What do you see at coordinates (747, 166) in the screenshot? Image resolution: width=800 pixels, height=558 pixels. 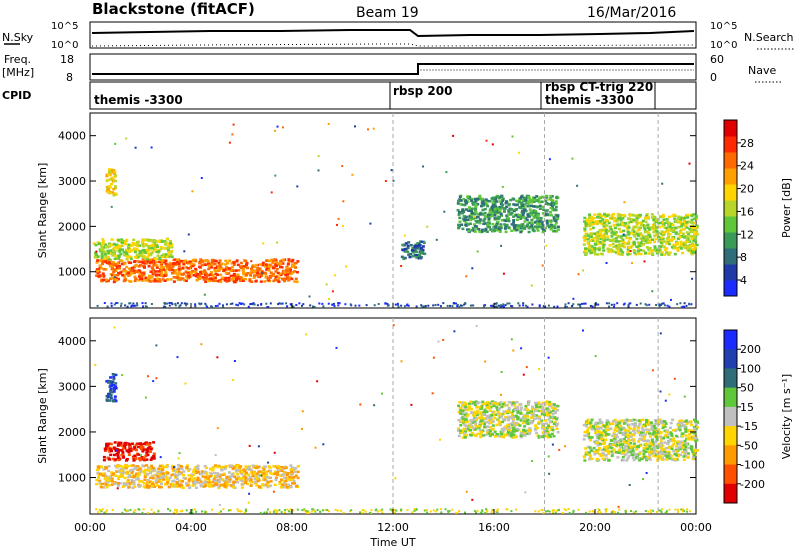 I see `colorbar-tick-label: 24` at bounding box center [747, 166].